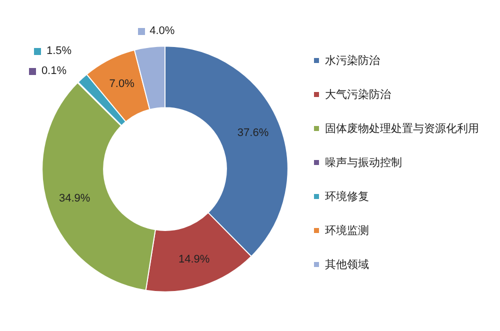  I want to click on legend-label: 水污染防治, so click(352, 60).